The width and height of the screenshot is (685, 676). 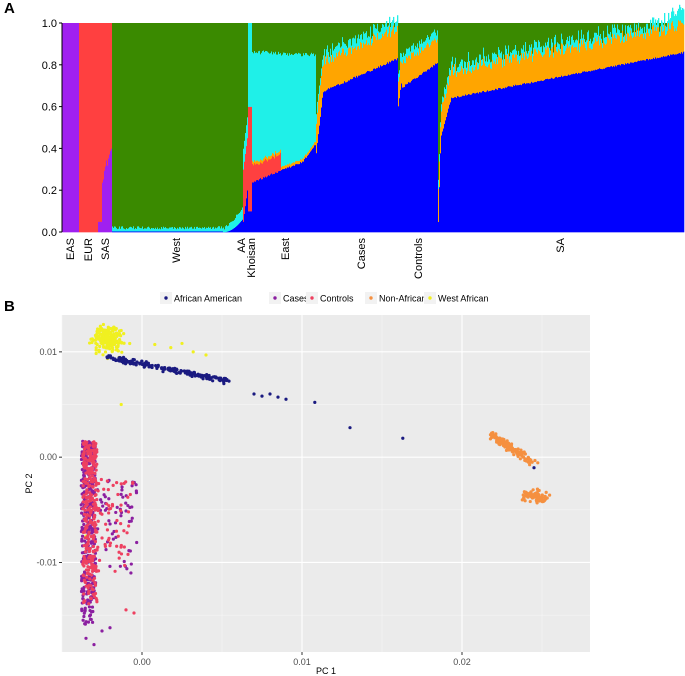 I want to click on admixture-group-east, so click(x=284, y=128).